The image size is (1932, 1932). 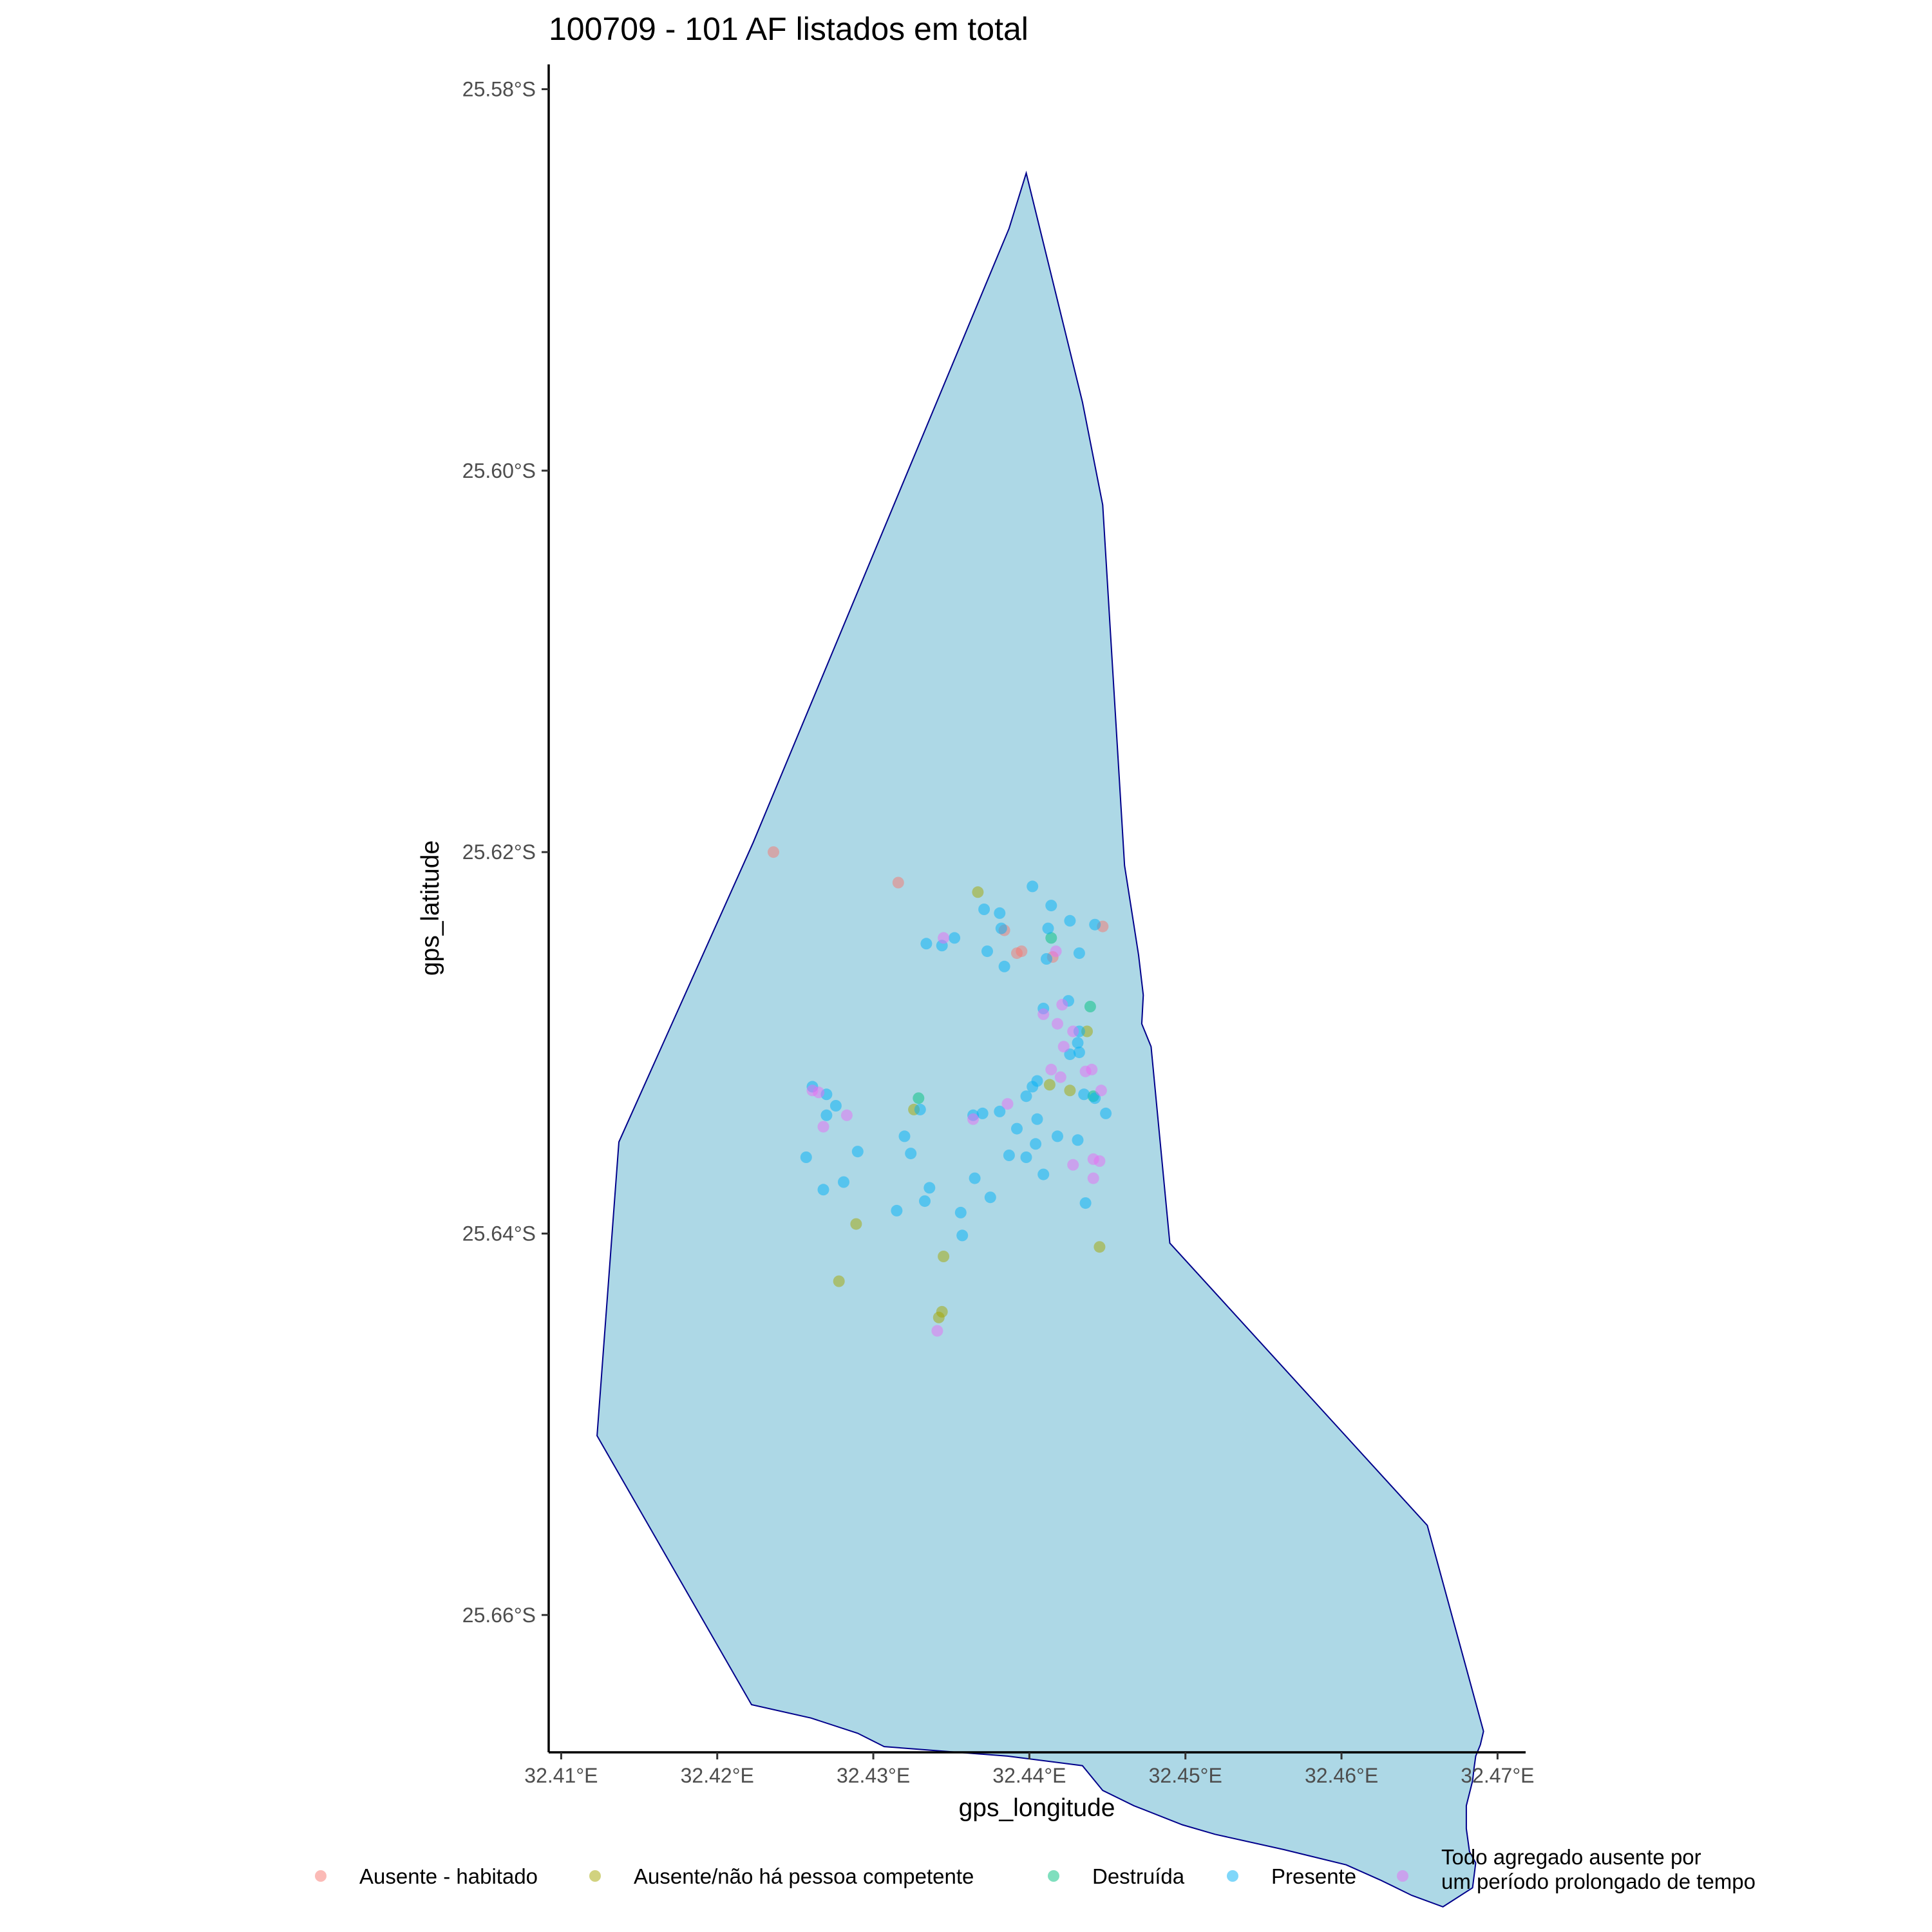 I want to click on household-points, so click(x=940, y=1092).